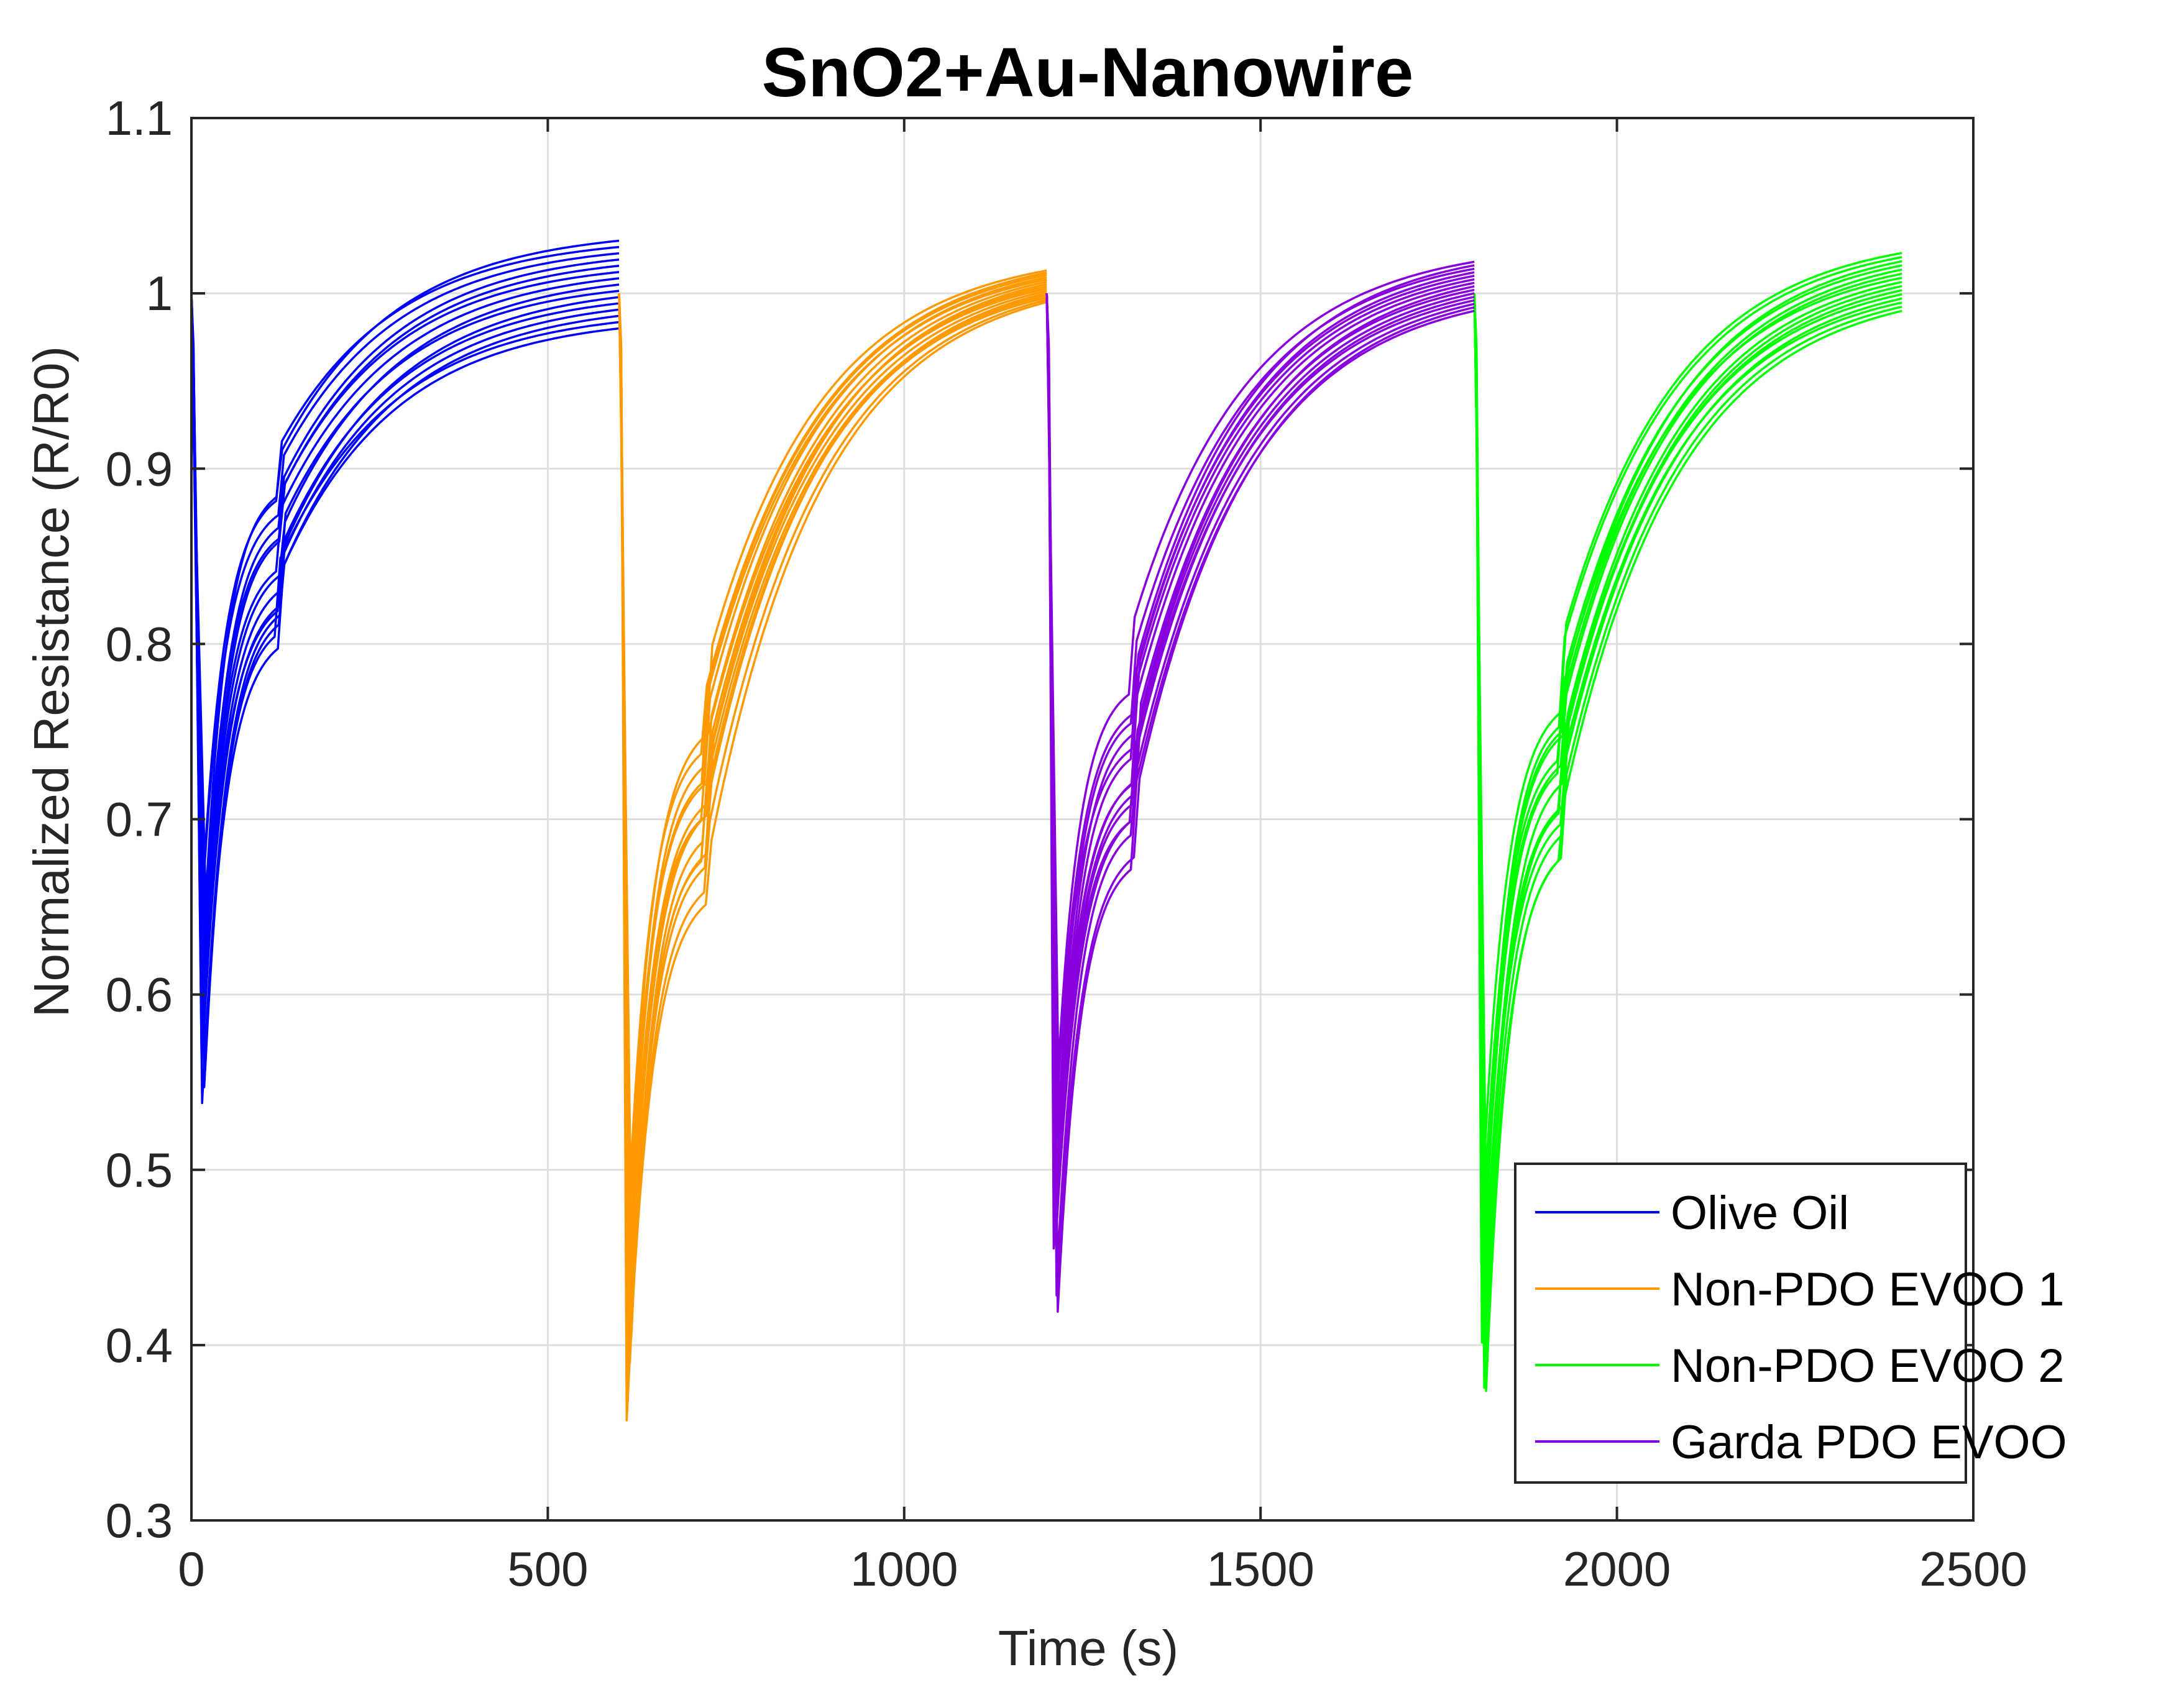 The height and width of the screenshot is (1695, 2184). What do you see at coordinates (904, 1569) in the screenshot?
I see `x-tick-label: 1000` at bounding box center [904, 1569].